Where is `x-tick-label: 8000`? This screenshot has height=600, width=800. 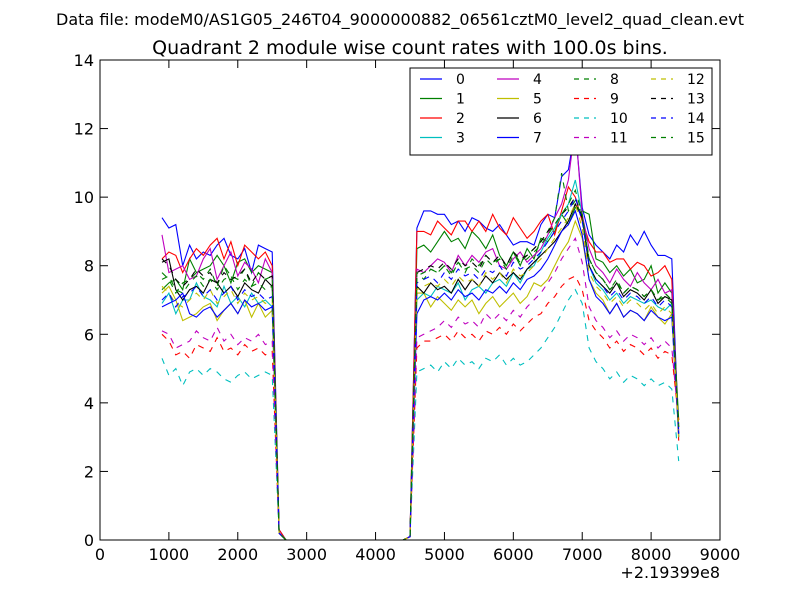
x-tick-label: 8000 is located at coordinates (651, 554).